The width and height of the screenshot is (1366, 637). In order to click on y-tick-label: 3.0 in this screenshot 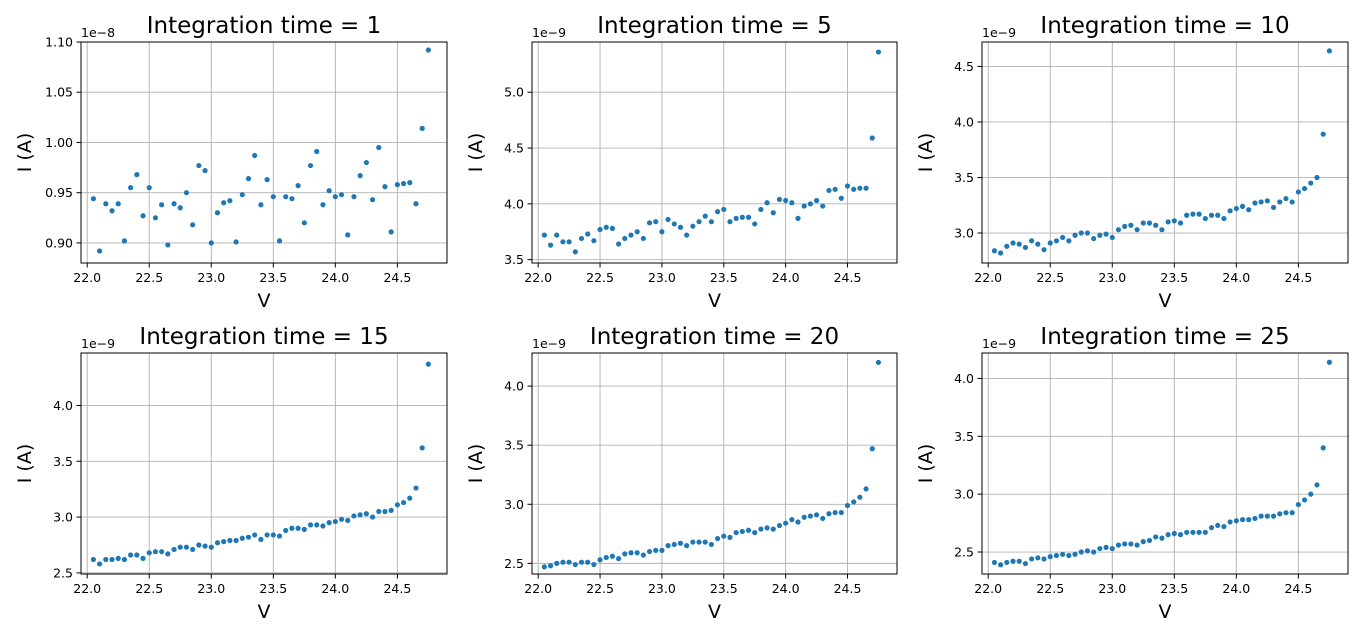, I will do `click(964, 494)`.